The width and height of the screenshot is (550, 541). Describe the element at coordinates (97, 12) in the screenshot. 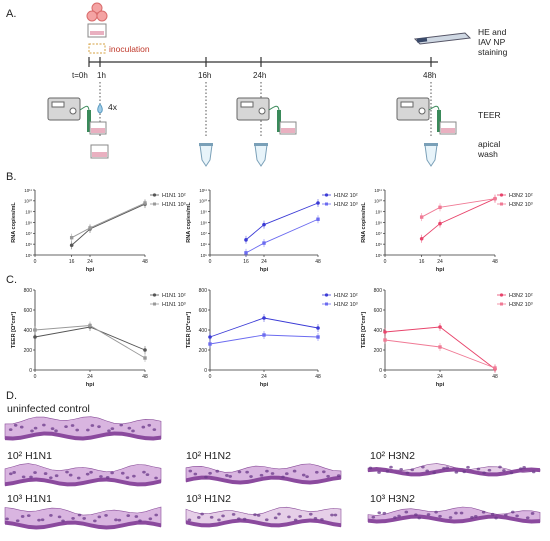

I see `virus-icon` at that location.